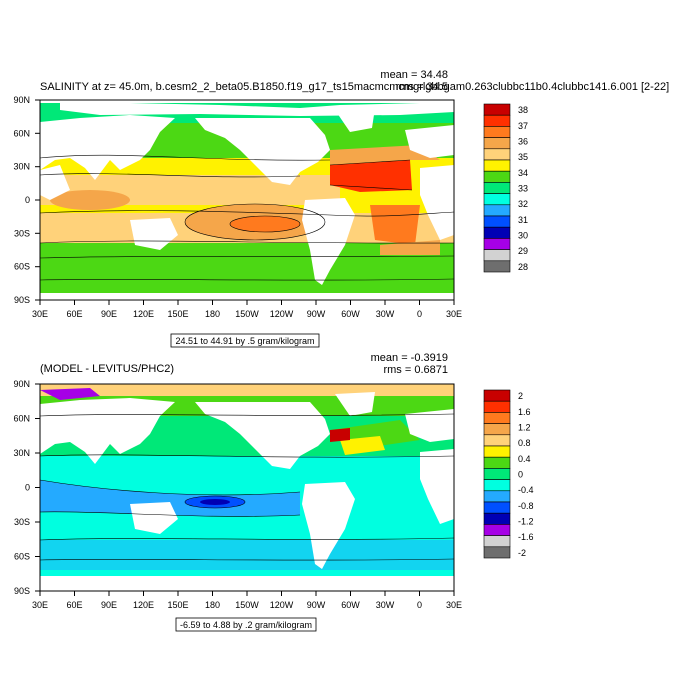 The height and width of the screenshot is (700, 700). What do you see at coordinates (409, 358) in the screenshot?
I see `bottom-mean: mean = -0.3919` at bounding box center [409, 358].